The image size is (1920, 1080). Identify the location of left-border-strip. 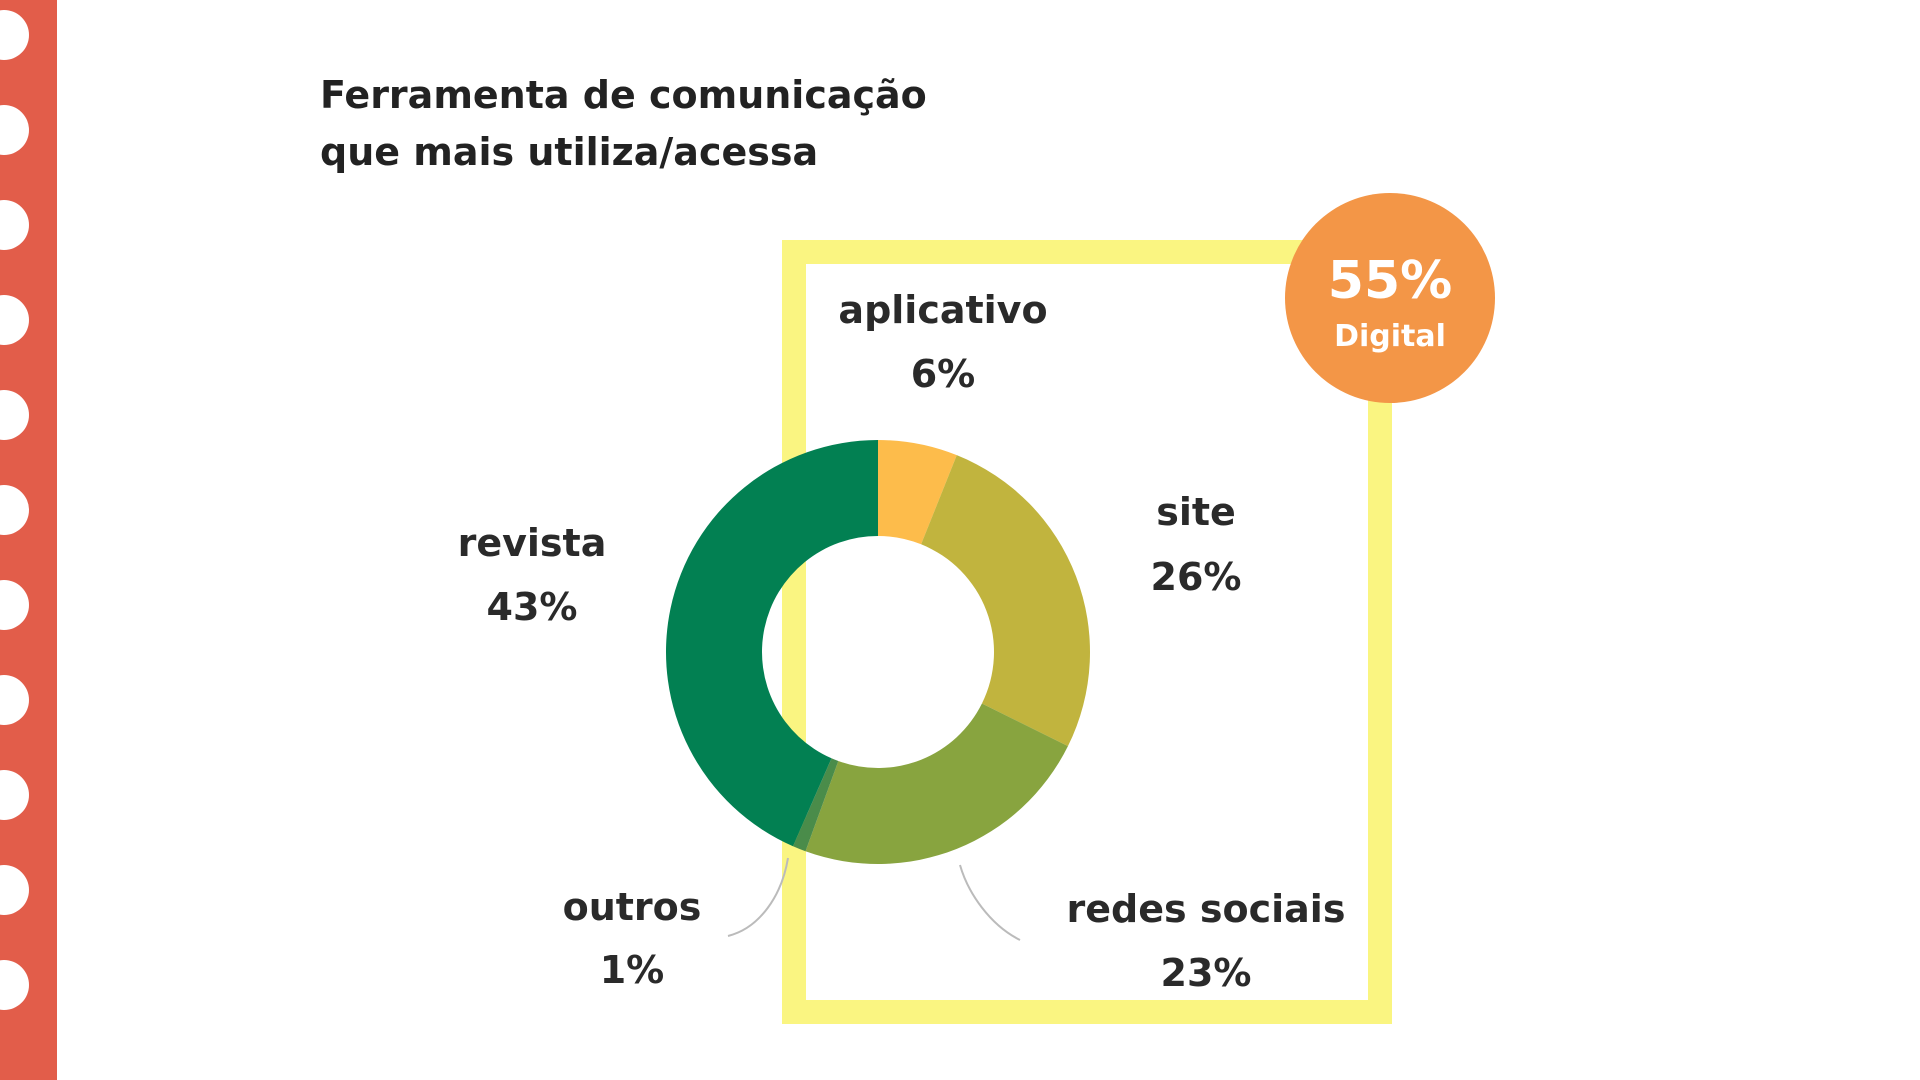
(28, 540).